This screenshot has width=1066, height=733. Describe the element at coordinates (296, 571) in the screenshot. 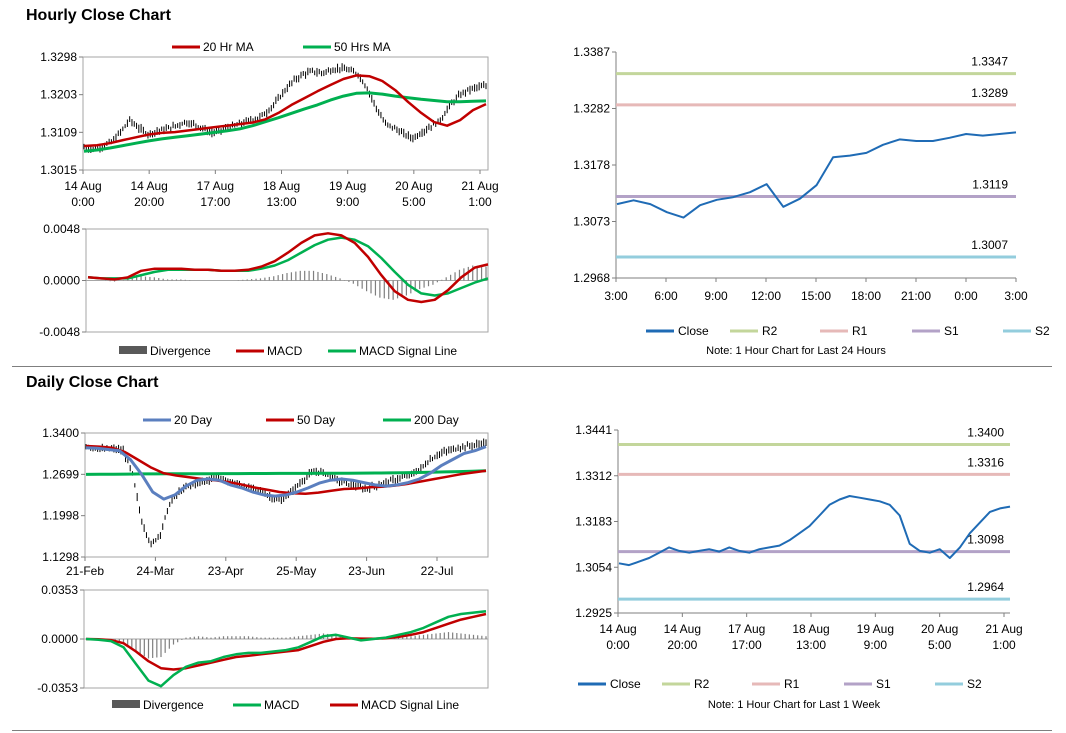

I see `daily-price-xtick-label: 25-May` at that location.